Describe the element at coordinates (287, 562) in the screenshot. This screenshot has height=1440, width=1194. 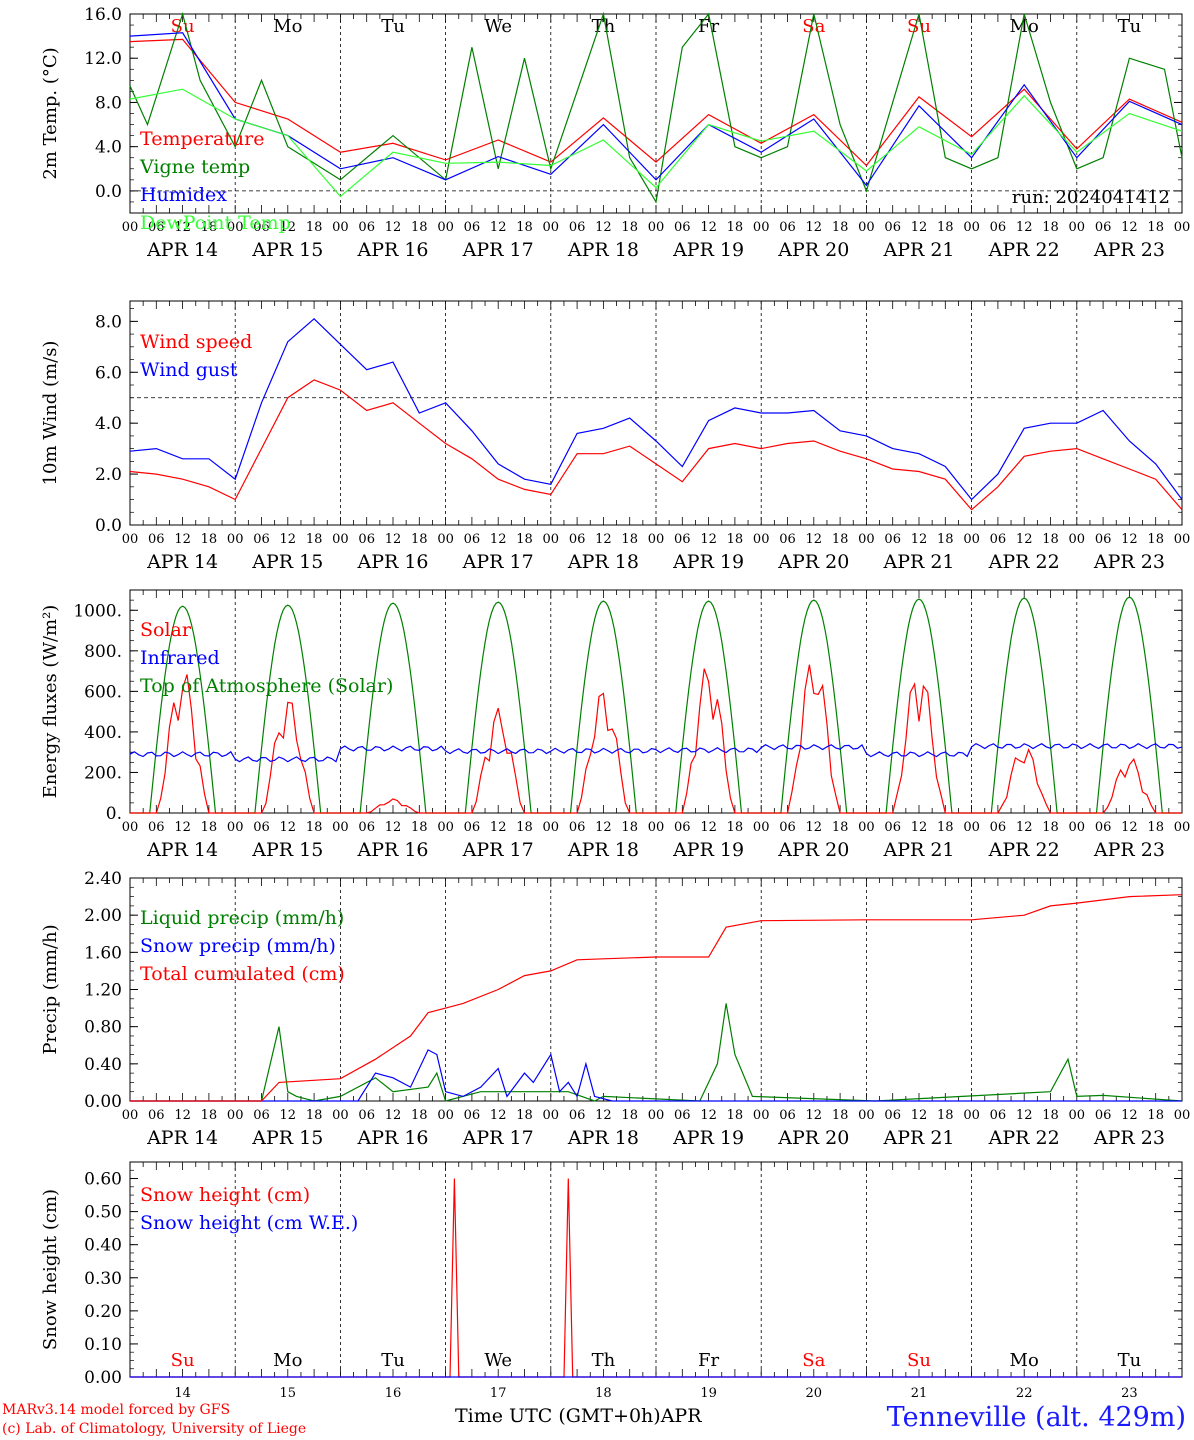
I see `x-date-label: APR 15` at that location.